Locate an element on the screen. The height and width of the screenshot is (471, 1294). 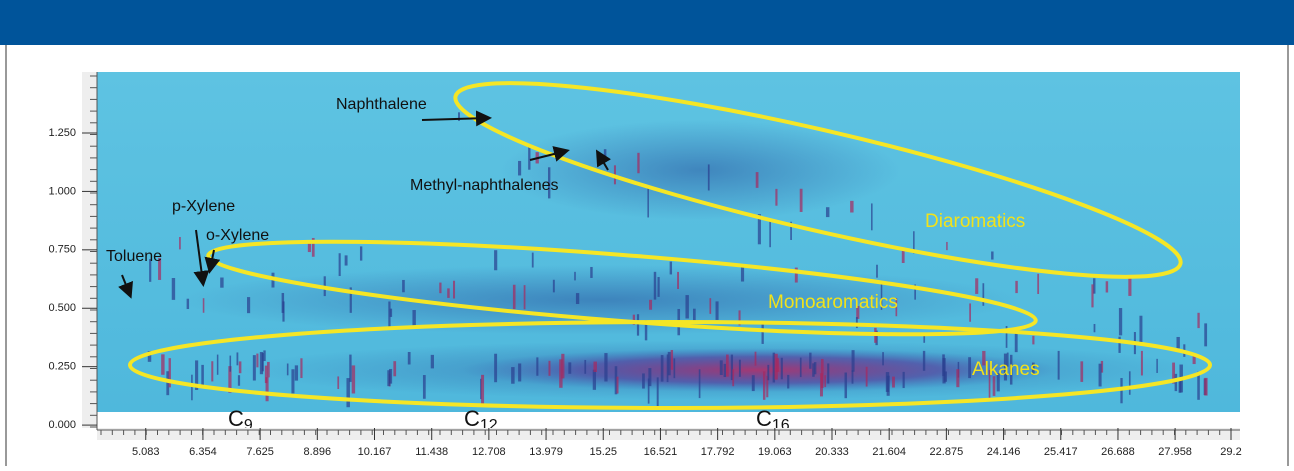
x-tick-label: 13.979 is located at coordinates (546, 452).